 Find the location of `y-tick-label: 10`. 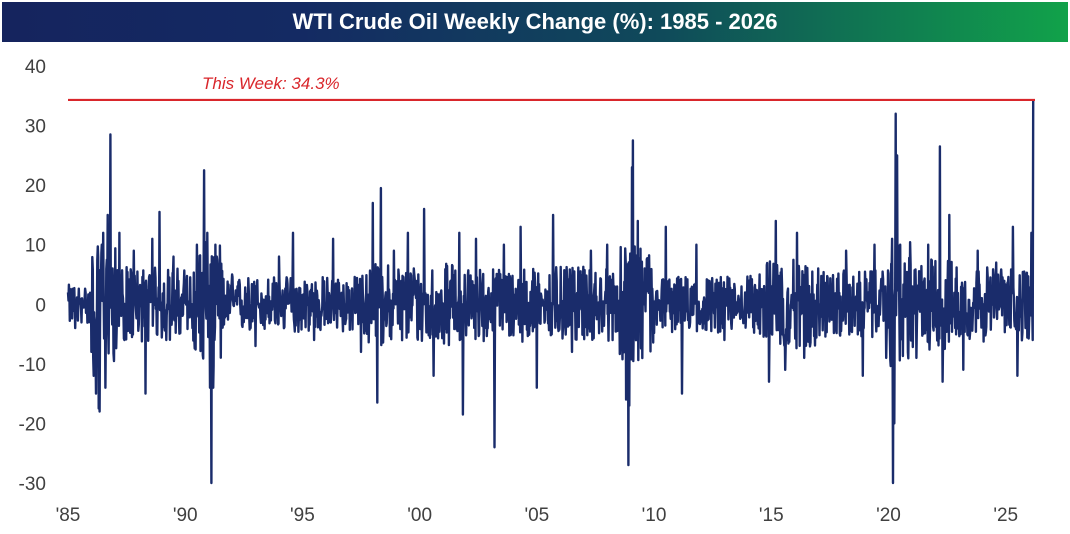

y-tick-label: 10 is located at coordinates (35, 246).